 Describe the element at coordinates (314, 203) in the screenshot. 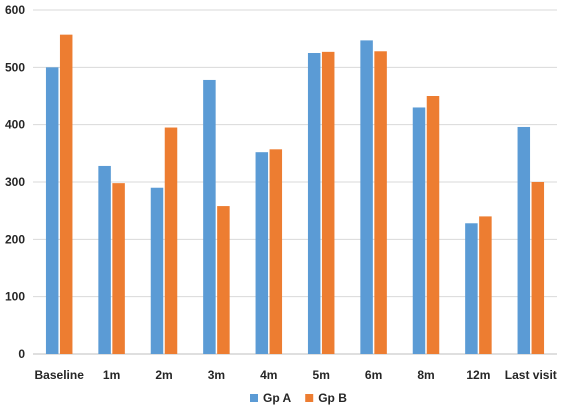

I see `bar-gp-a-5m` at that location.